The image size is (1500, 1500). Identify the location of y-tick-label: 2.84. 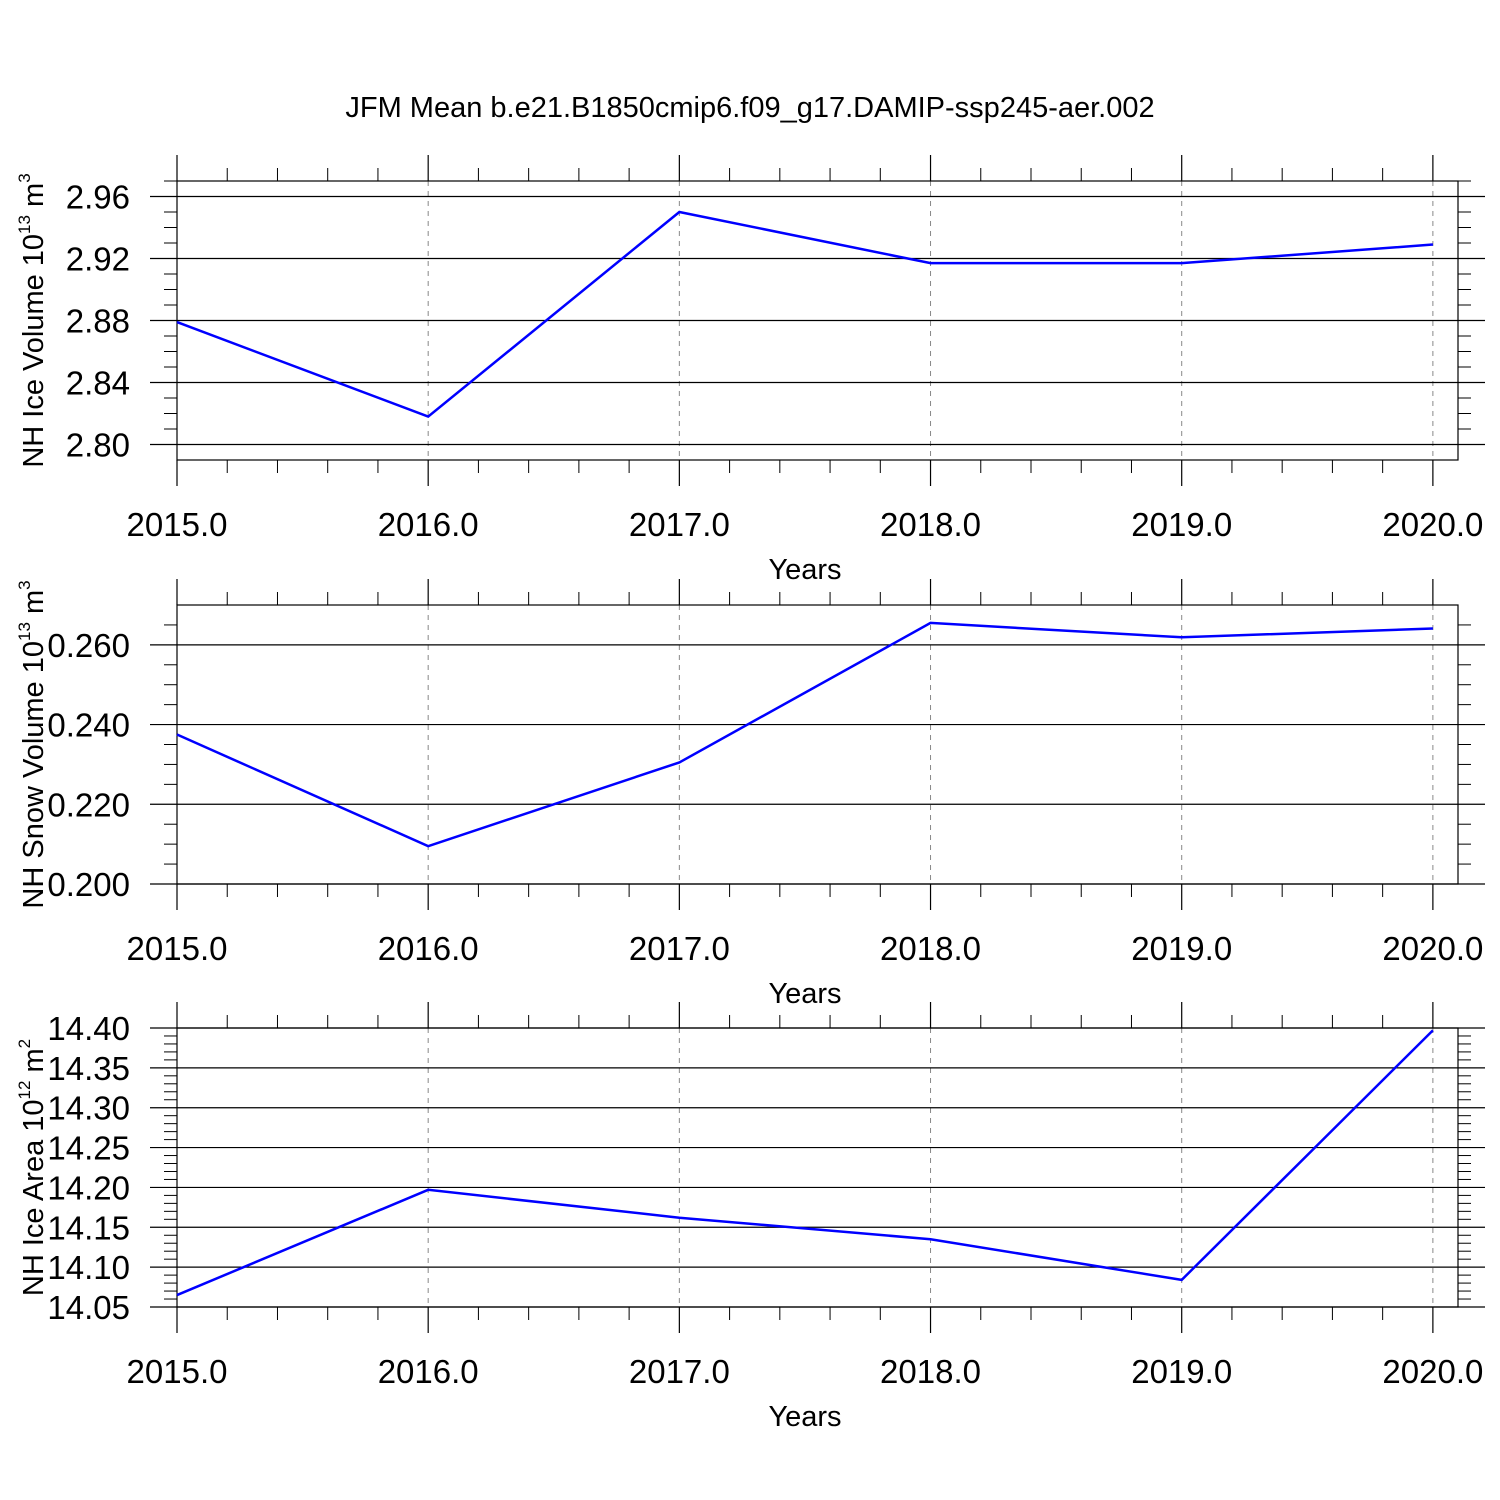
(98, 383).